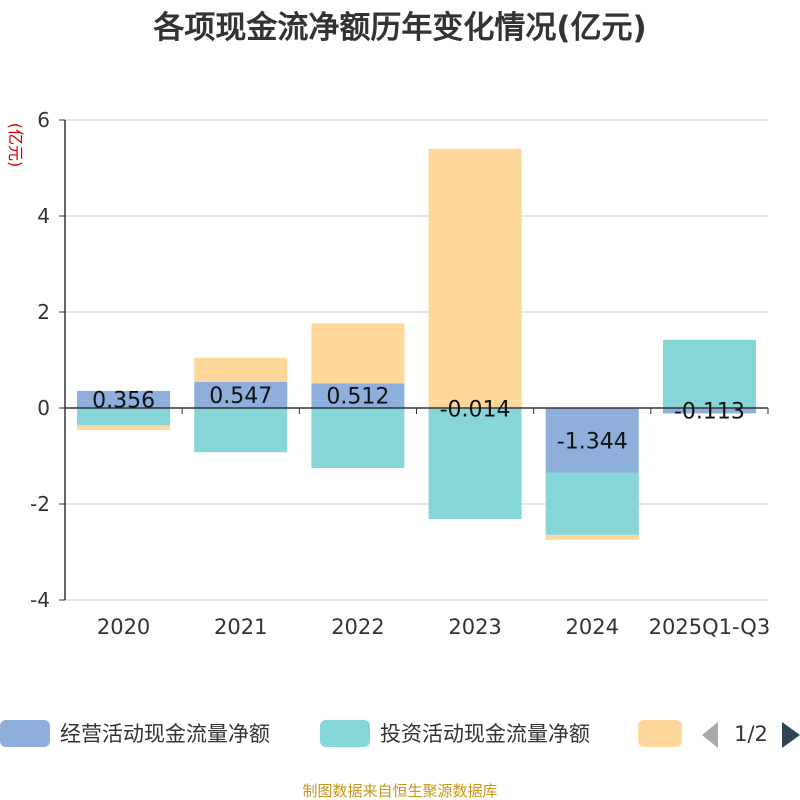 Image resolution: width=800 pixels, height=800 pixels. Describe the element at coordinates (25, 733) in the screenshot. I see `legend-swatch-operating` at that location.